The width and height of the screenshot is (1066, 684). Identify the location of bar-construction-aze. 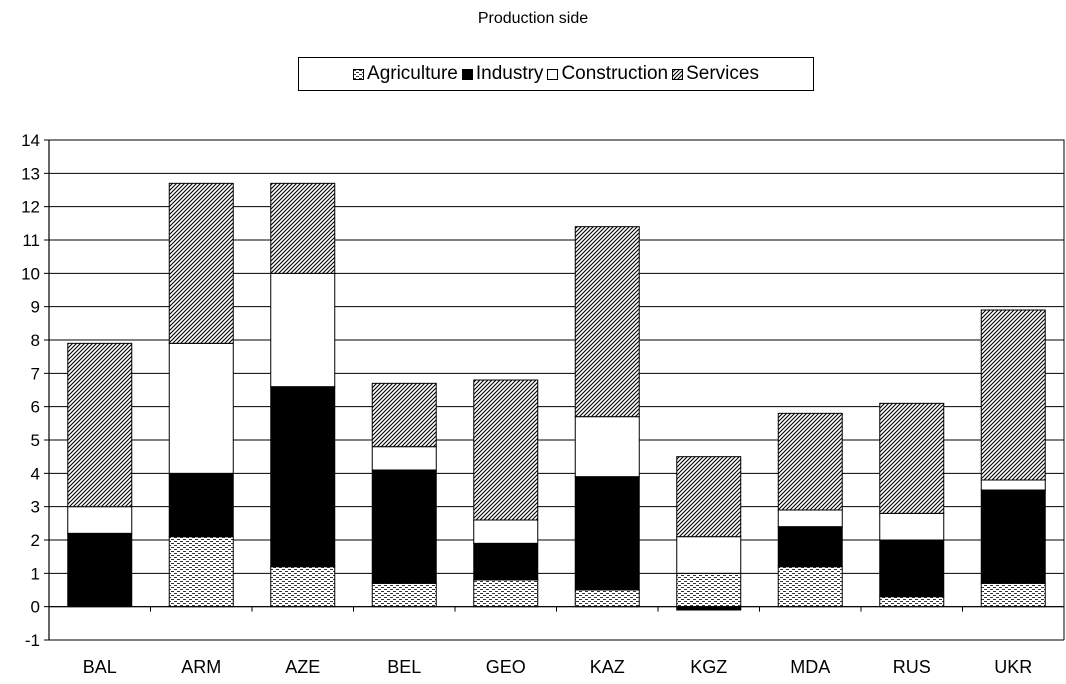
(303, 330).